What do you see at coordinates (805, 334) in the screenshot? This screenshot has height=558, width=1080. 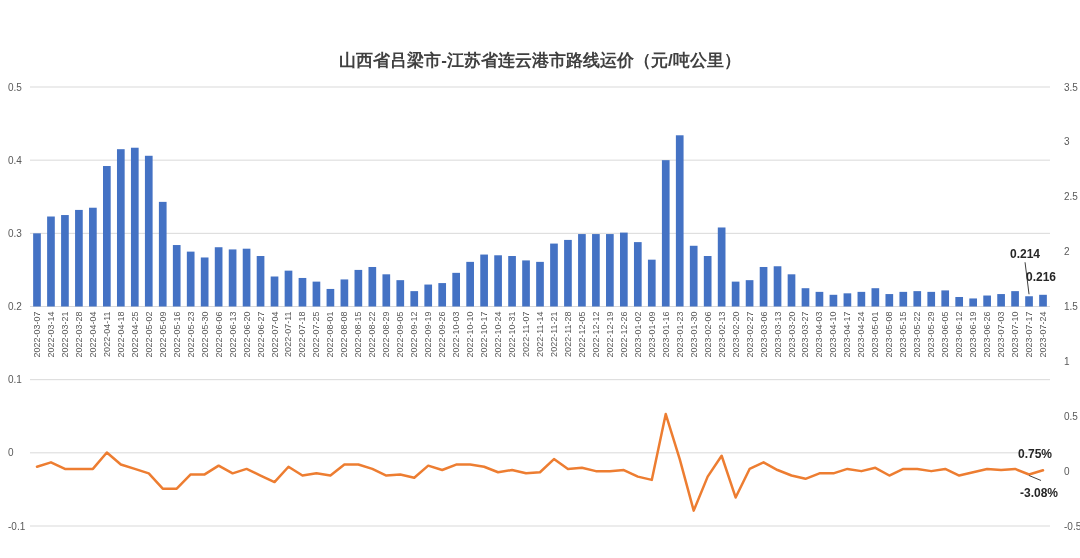 I see `x-tick-label: 2023-03-27` at bounding box center [805, 334].